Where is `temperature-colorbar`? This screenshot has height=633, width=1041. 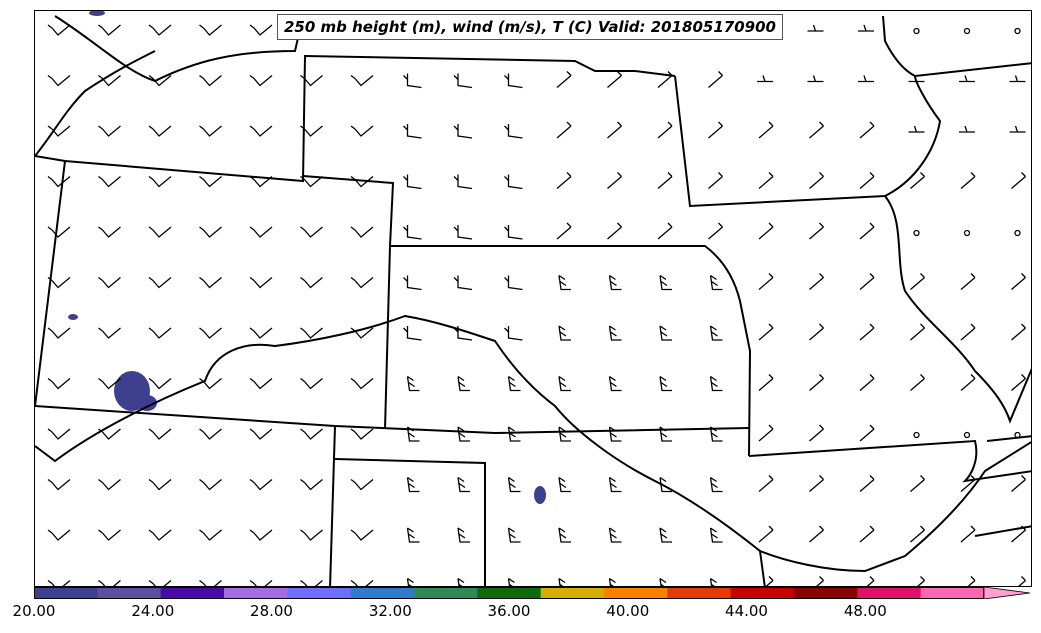 temperature-colorbar is located at coordinates (532, 593).